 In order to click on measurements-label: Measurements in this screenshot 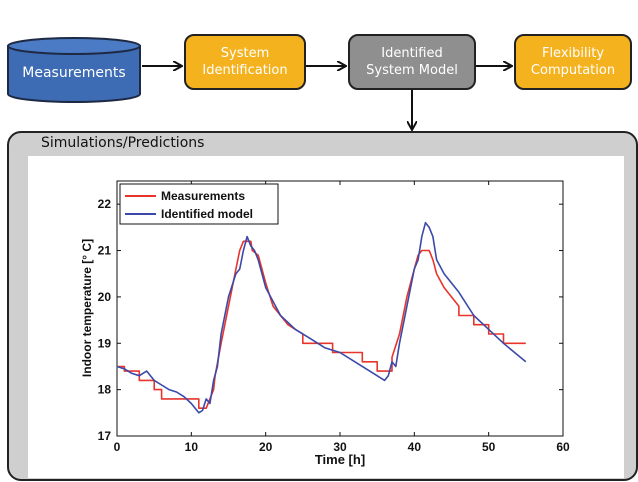, I will do `click(74, 72)`.